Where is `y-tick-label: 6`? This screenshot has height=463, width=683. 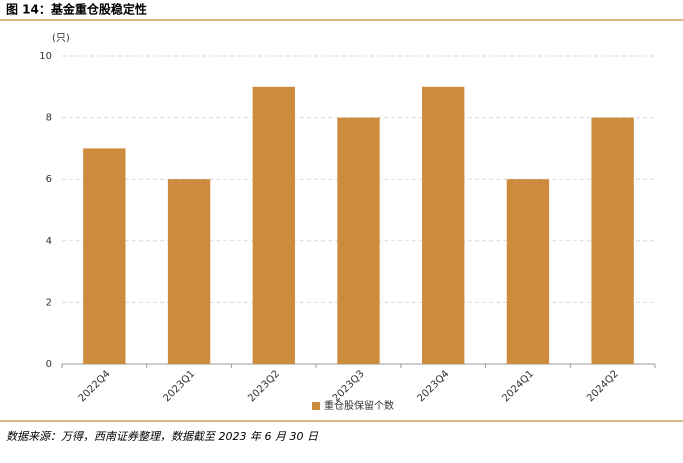 y-tick-label: 6 is located at coordinates (49, 179).